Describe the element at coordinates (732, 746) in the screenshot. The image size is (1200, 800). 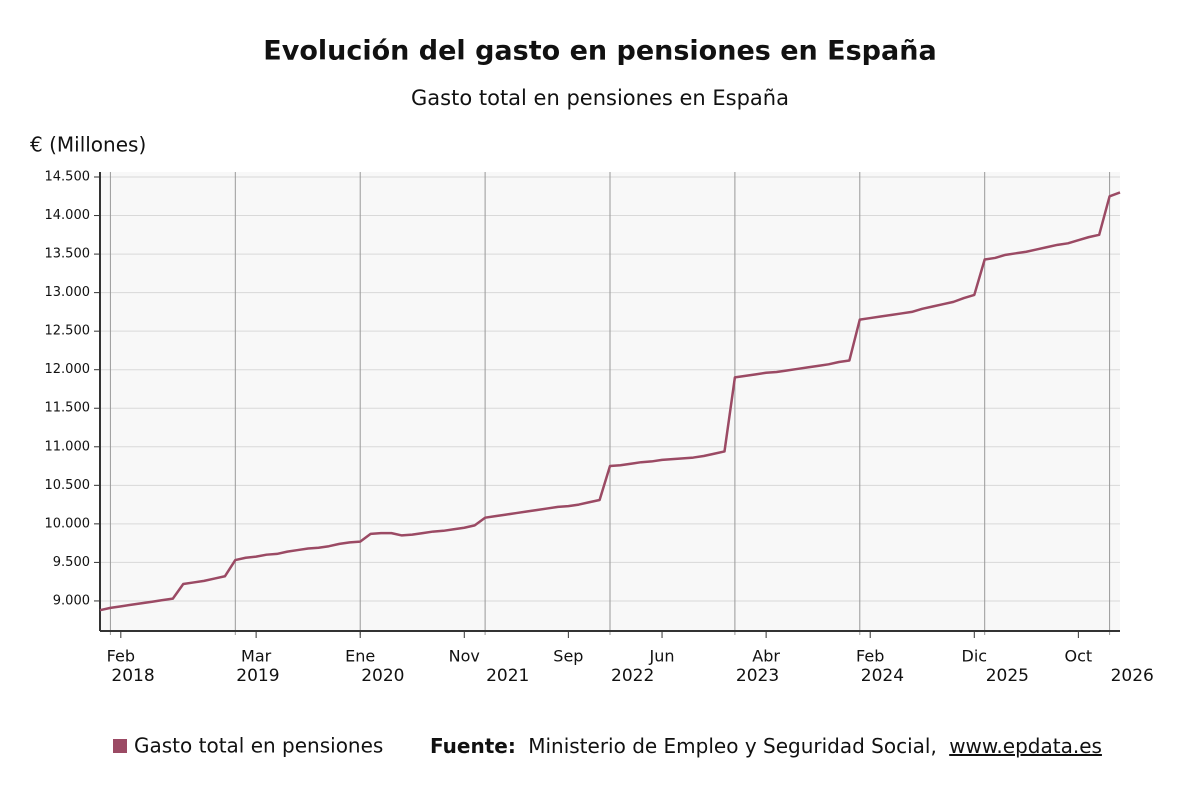
I see `source-text: Ministerio de Empleo y Seguridad Social,` at that location.